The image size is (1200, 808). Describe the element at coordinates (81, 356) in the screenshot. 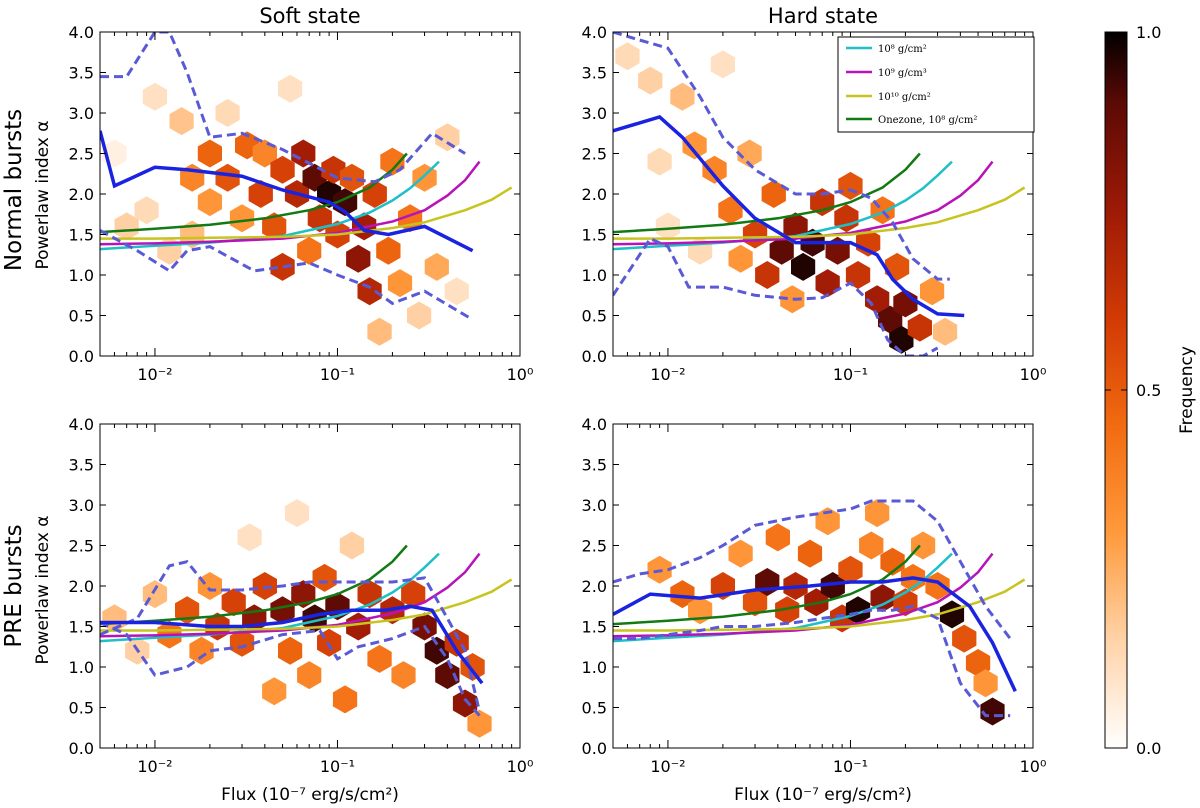

I see `y-tick-label: 0.0` at that location.